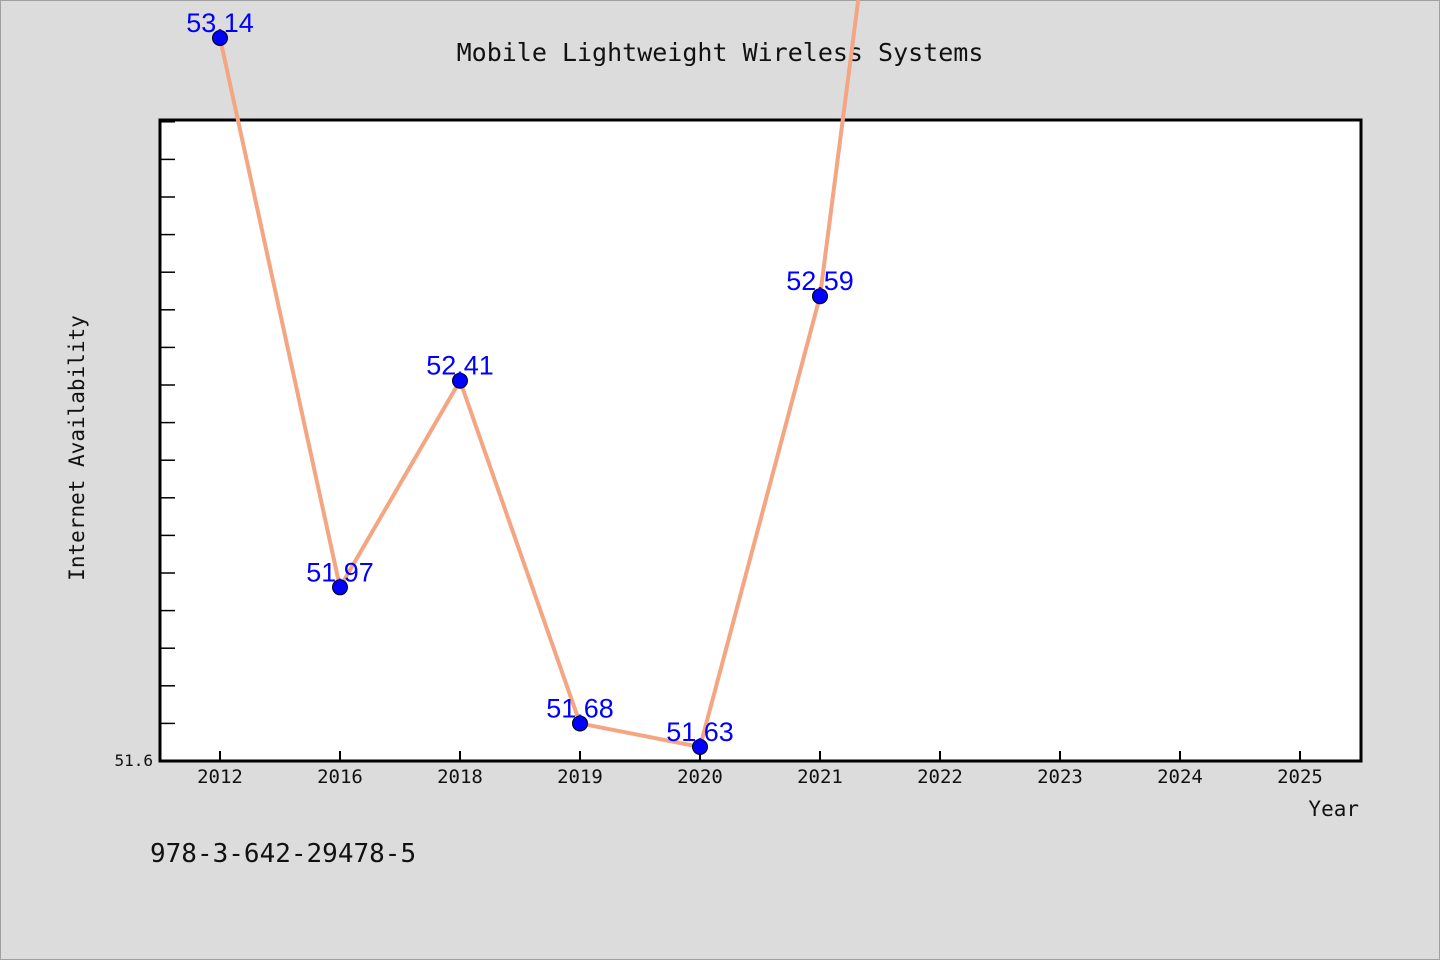  I want to click on x-axis-label: Year, so click(1333, 809).